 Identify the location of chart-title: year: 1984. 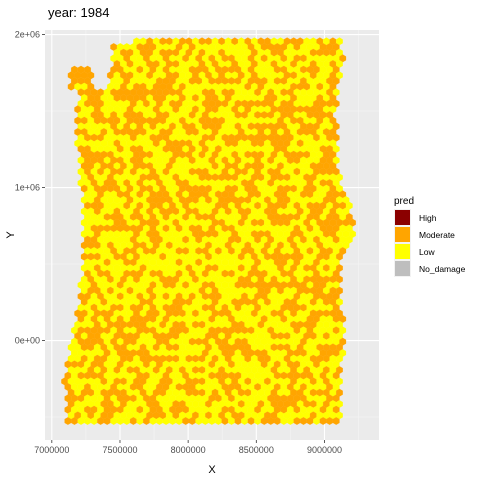
(78, 12).